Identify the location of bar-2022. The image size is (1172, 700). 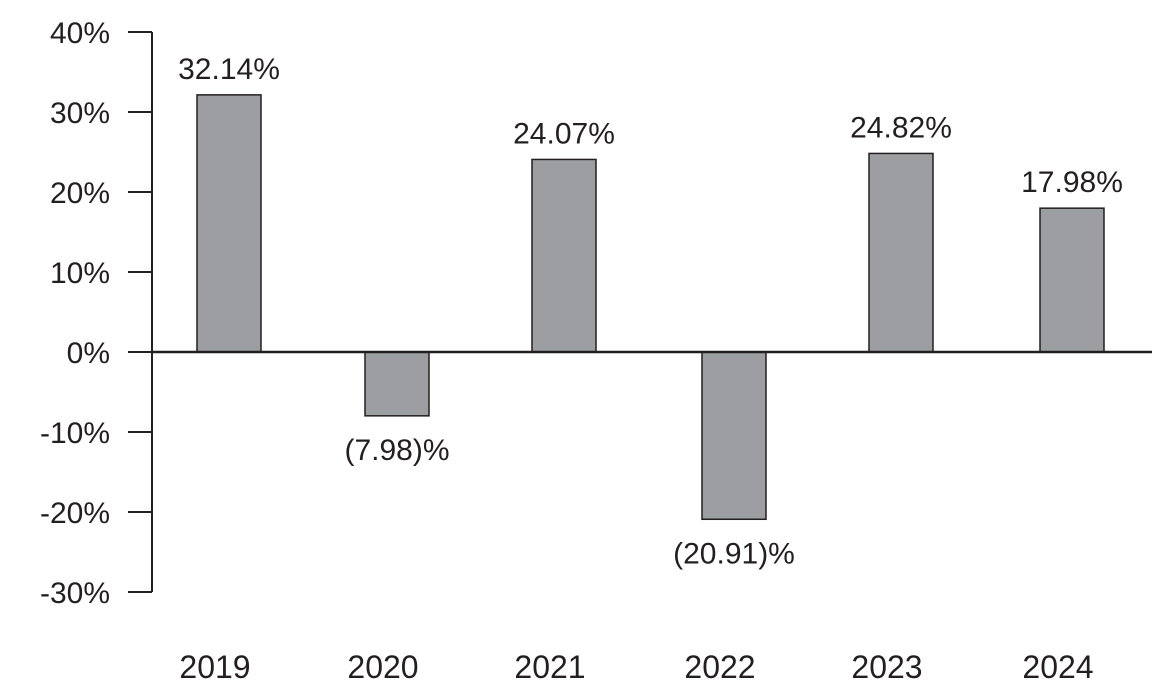
(734, 436).